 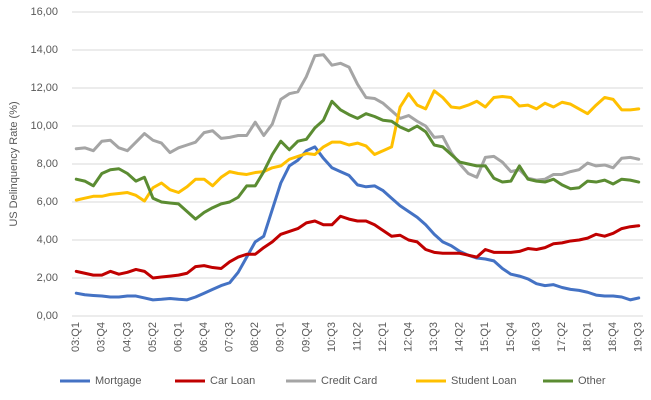 I want to click on x-tick-label: 04:Q3, so click(x=127, y=337).